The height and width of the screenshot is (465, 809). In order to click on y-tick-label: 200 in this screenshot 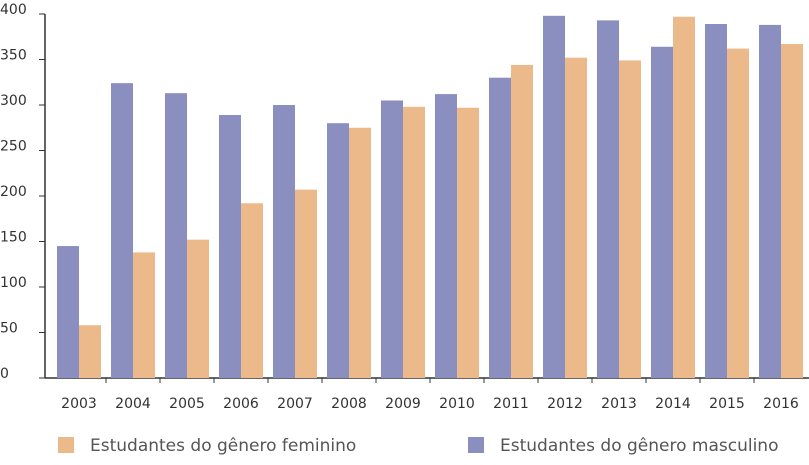, I will do `click(13, 192)`.